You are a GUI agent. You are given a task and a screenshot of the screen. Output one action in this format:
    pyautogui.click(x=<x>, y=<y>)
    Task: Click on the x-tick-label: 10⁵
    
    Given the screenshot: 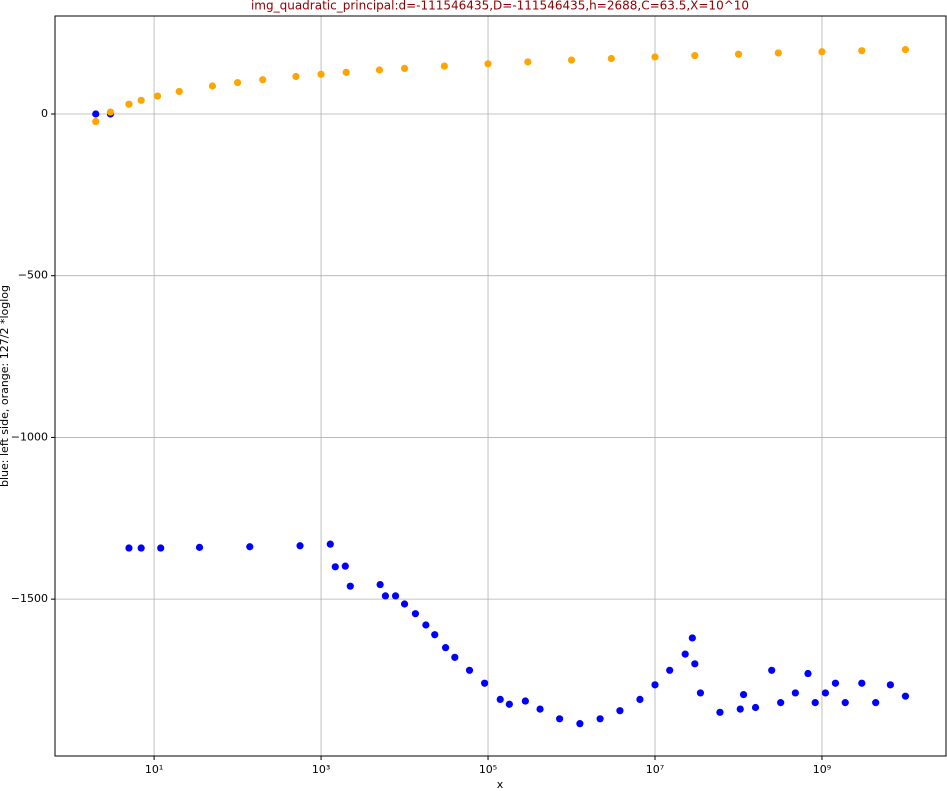 What is the action you would take?
    pyautogui.click(x=488, y=769)
    